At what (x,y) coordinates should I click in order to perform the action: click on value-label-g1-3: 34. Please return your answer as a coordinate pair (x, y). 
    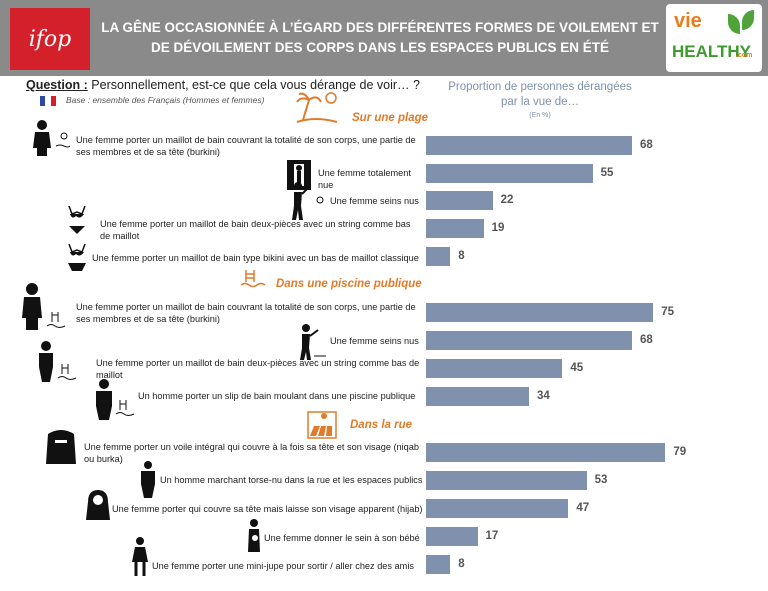
    Looking at the image, I should click on (543, 396).